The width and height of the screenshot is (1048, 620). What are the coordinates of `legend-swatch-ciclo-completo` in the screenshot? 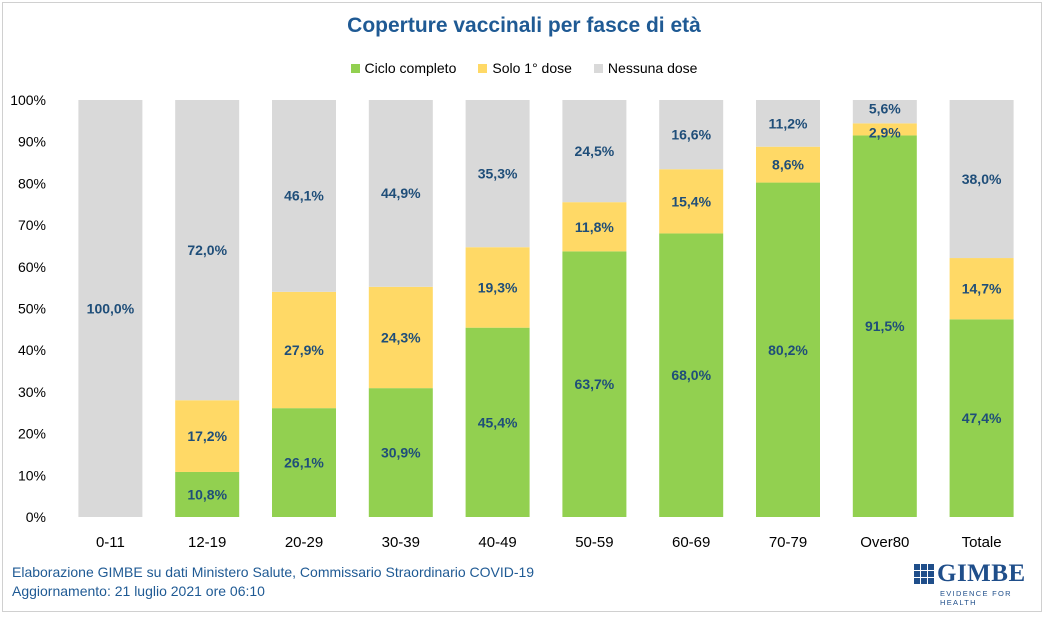 It's located at (355, 68).